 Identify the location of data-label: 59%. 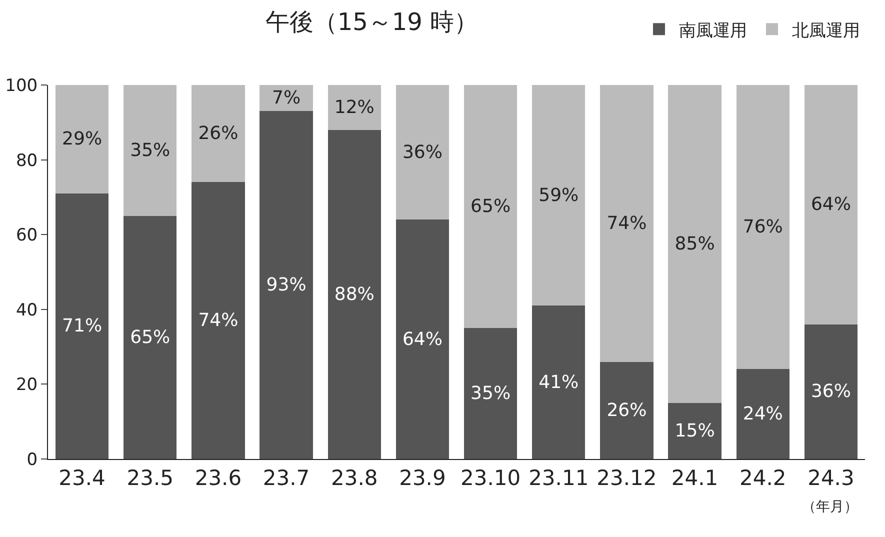
(558, 195).